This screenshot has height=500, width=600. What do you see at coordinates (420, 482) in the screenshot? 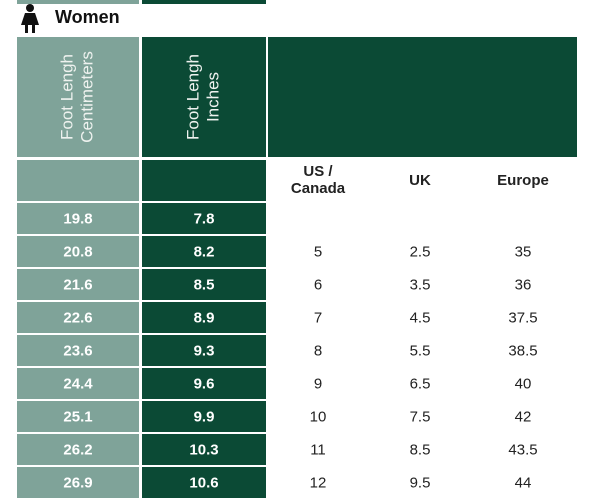
I see `cell-text: 9.5` at bounding box center [420, 482].